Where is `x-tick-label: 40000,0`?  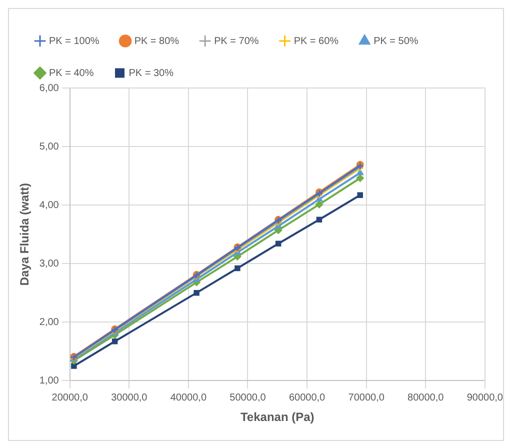
x-tick-label: 40000,0 is located at coordinates (188, 398).